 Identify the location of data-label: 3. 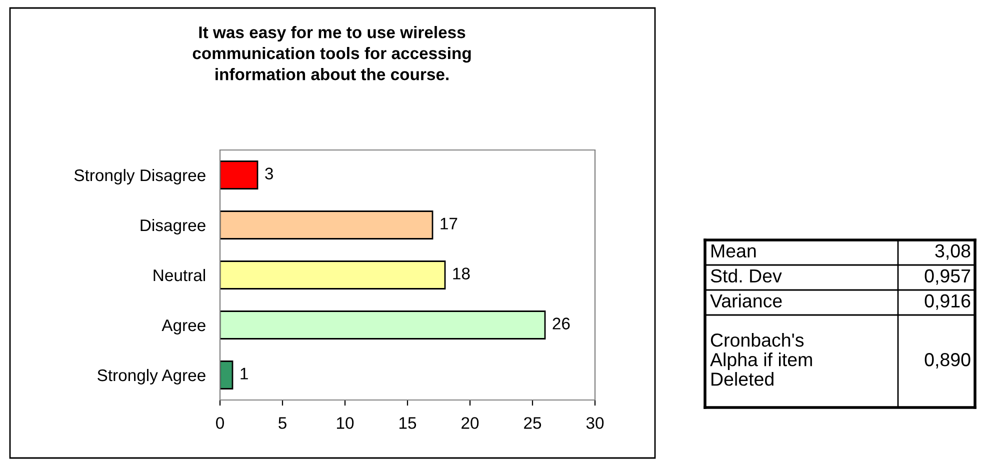
(269, 174).